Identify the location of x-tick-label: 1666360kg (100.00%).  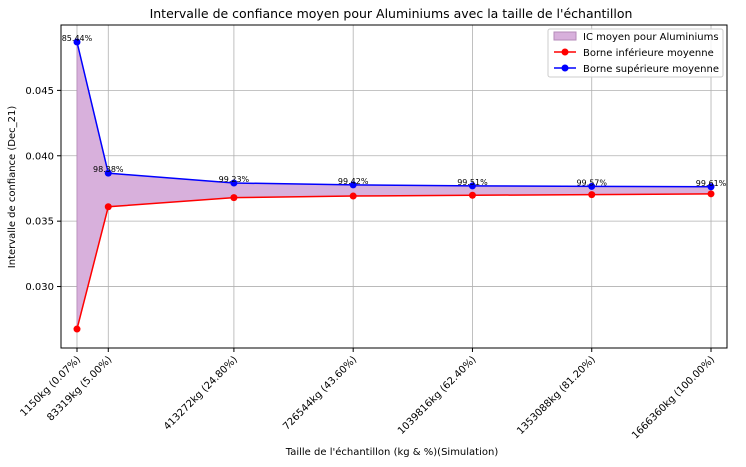
(673, 397).